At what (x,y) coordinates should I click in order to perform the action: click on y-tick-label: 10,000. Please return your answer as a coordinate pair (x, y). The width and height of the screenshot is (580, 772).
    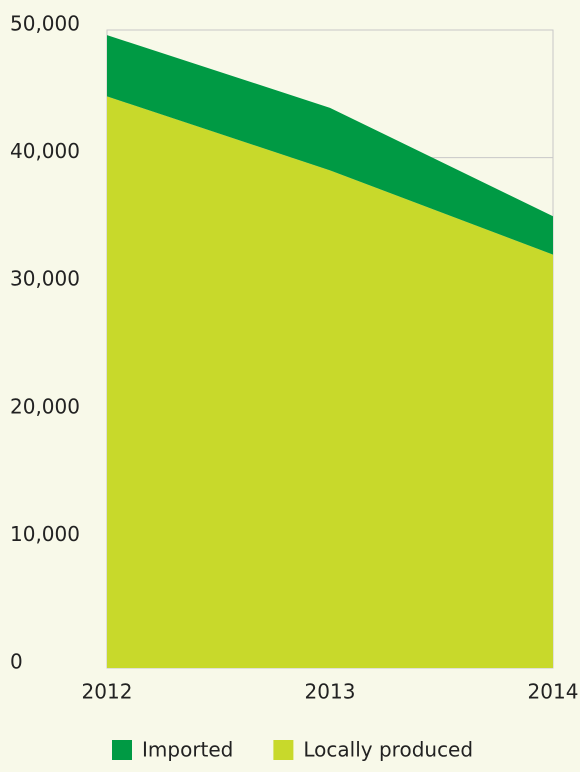
    Looking at the image, I should click on (45, 534).